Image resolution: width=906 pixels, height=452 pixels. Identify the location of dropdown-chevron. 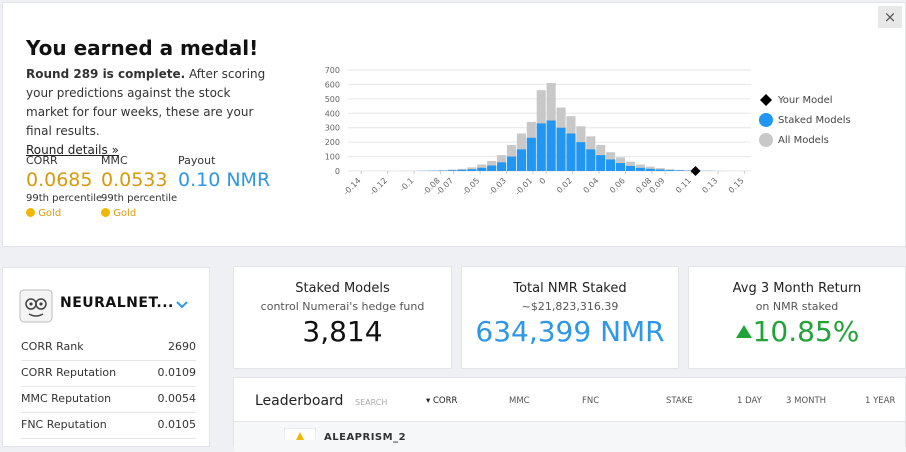
(182, 305).